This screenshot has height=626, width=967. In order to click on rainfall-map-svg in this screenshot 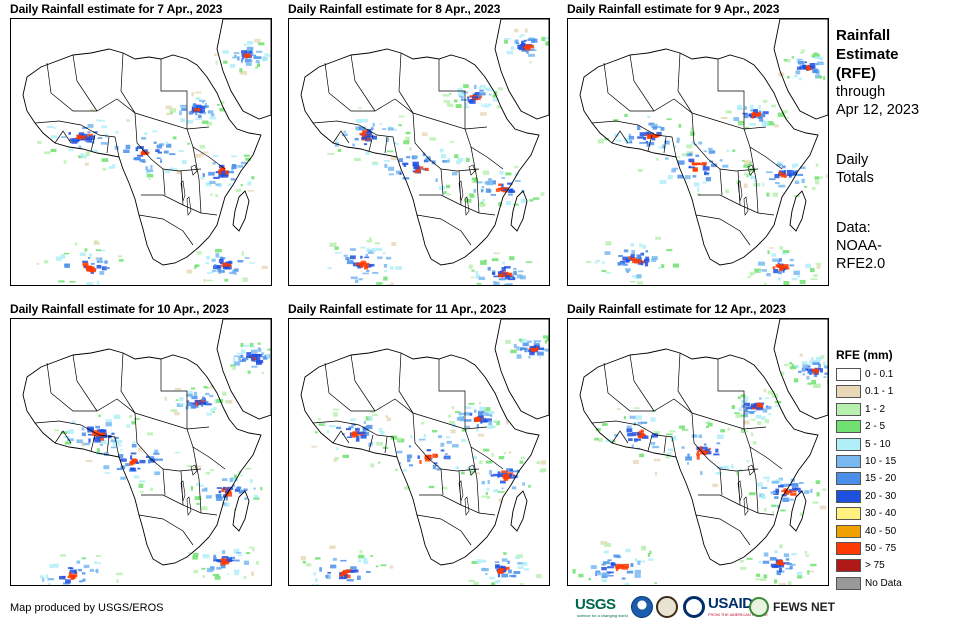, I will do `click(700, 452)`.